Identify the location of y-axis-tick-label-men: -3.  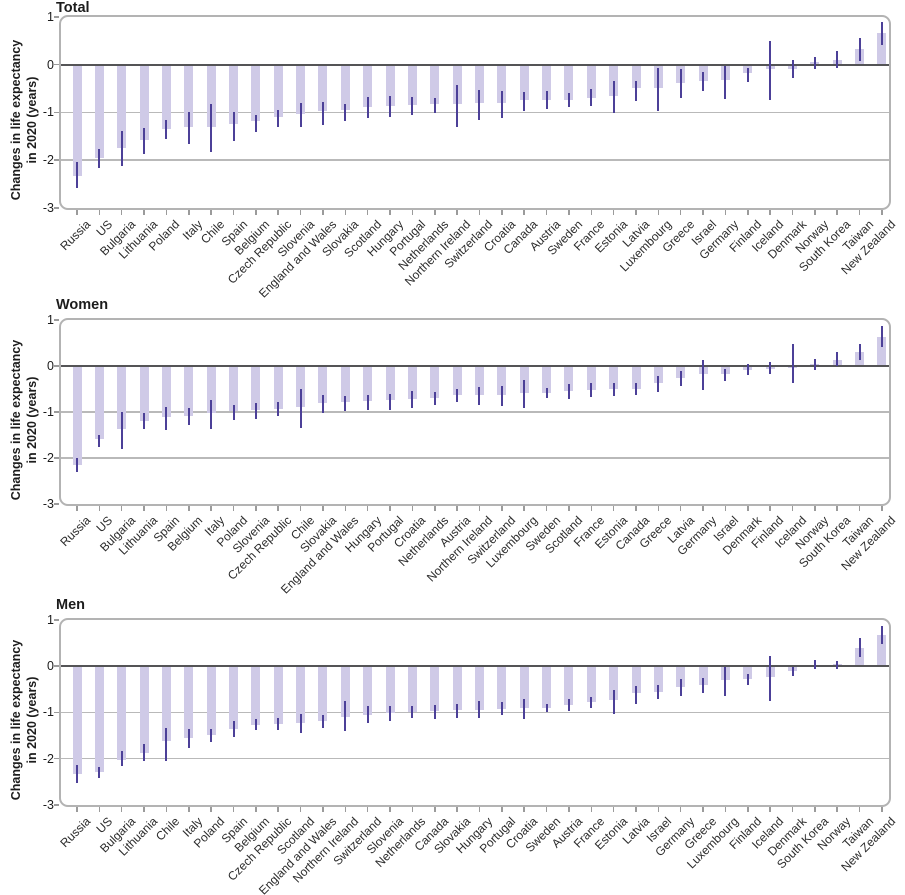
(48, 804).